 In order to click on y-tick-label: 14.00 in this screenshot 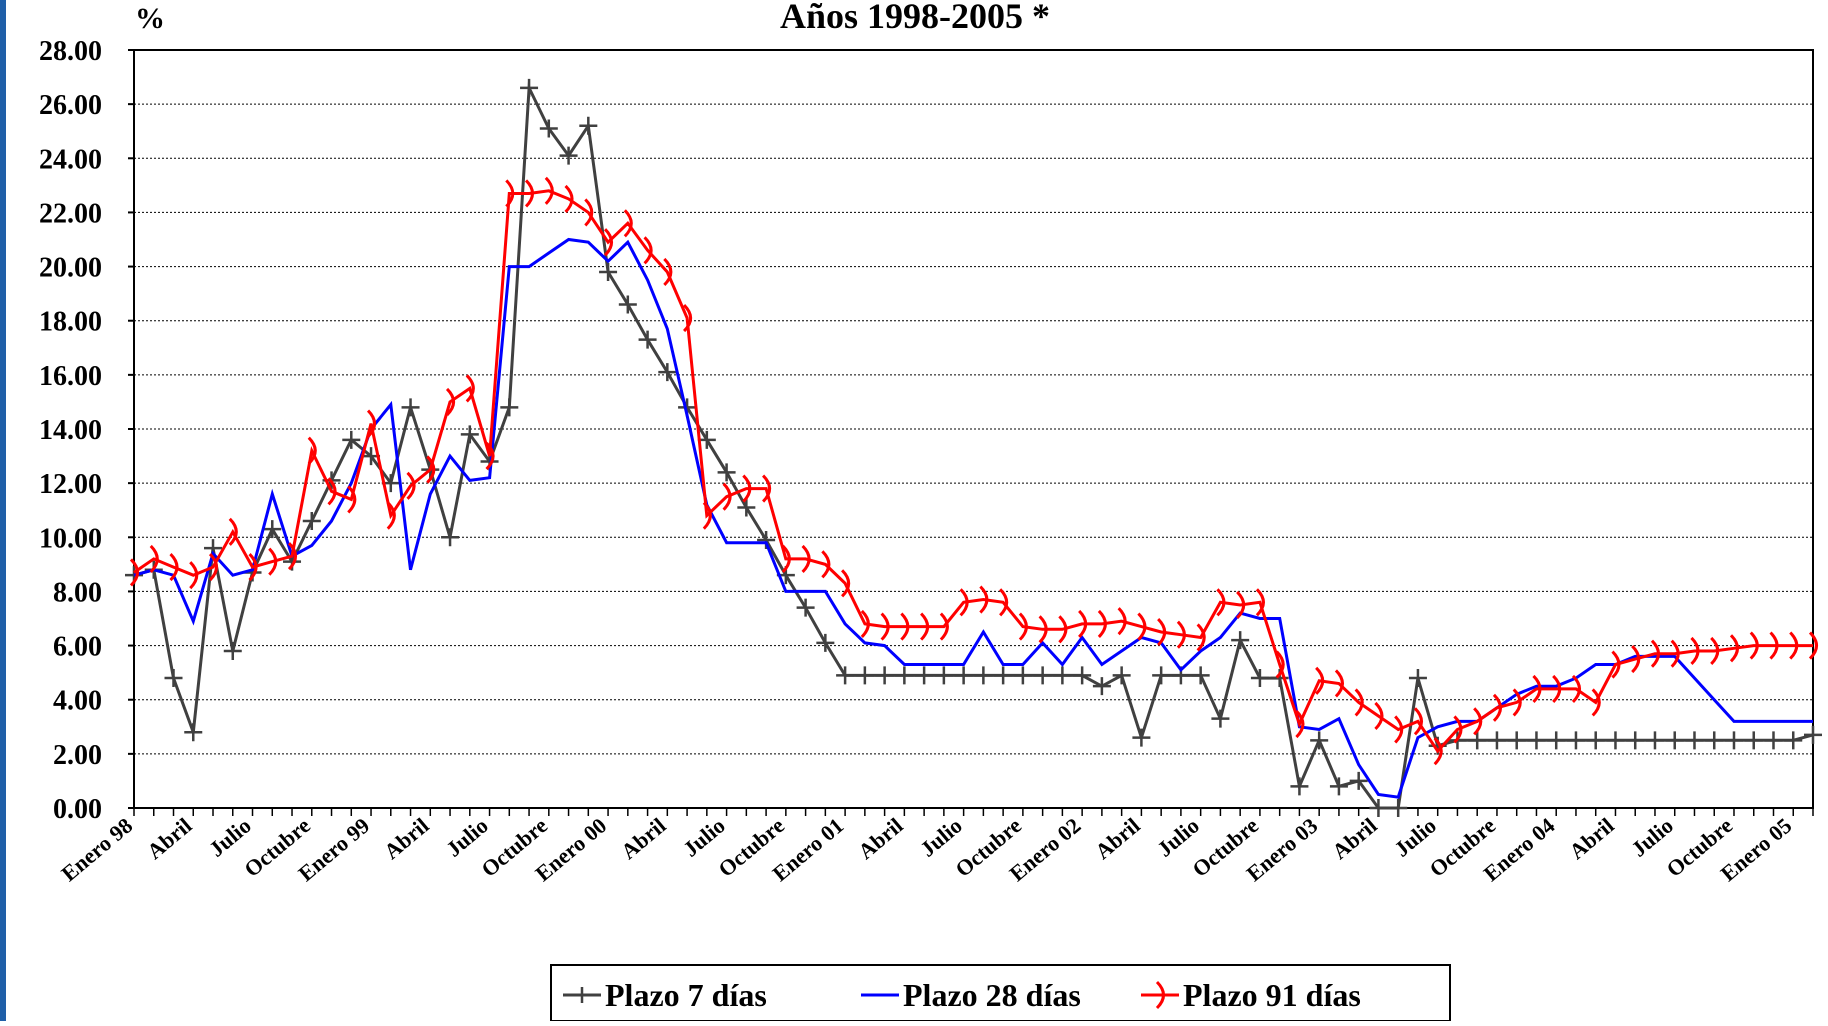, I will do `click(70, 430)`.